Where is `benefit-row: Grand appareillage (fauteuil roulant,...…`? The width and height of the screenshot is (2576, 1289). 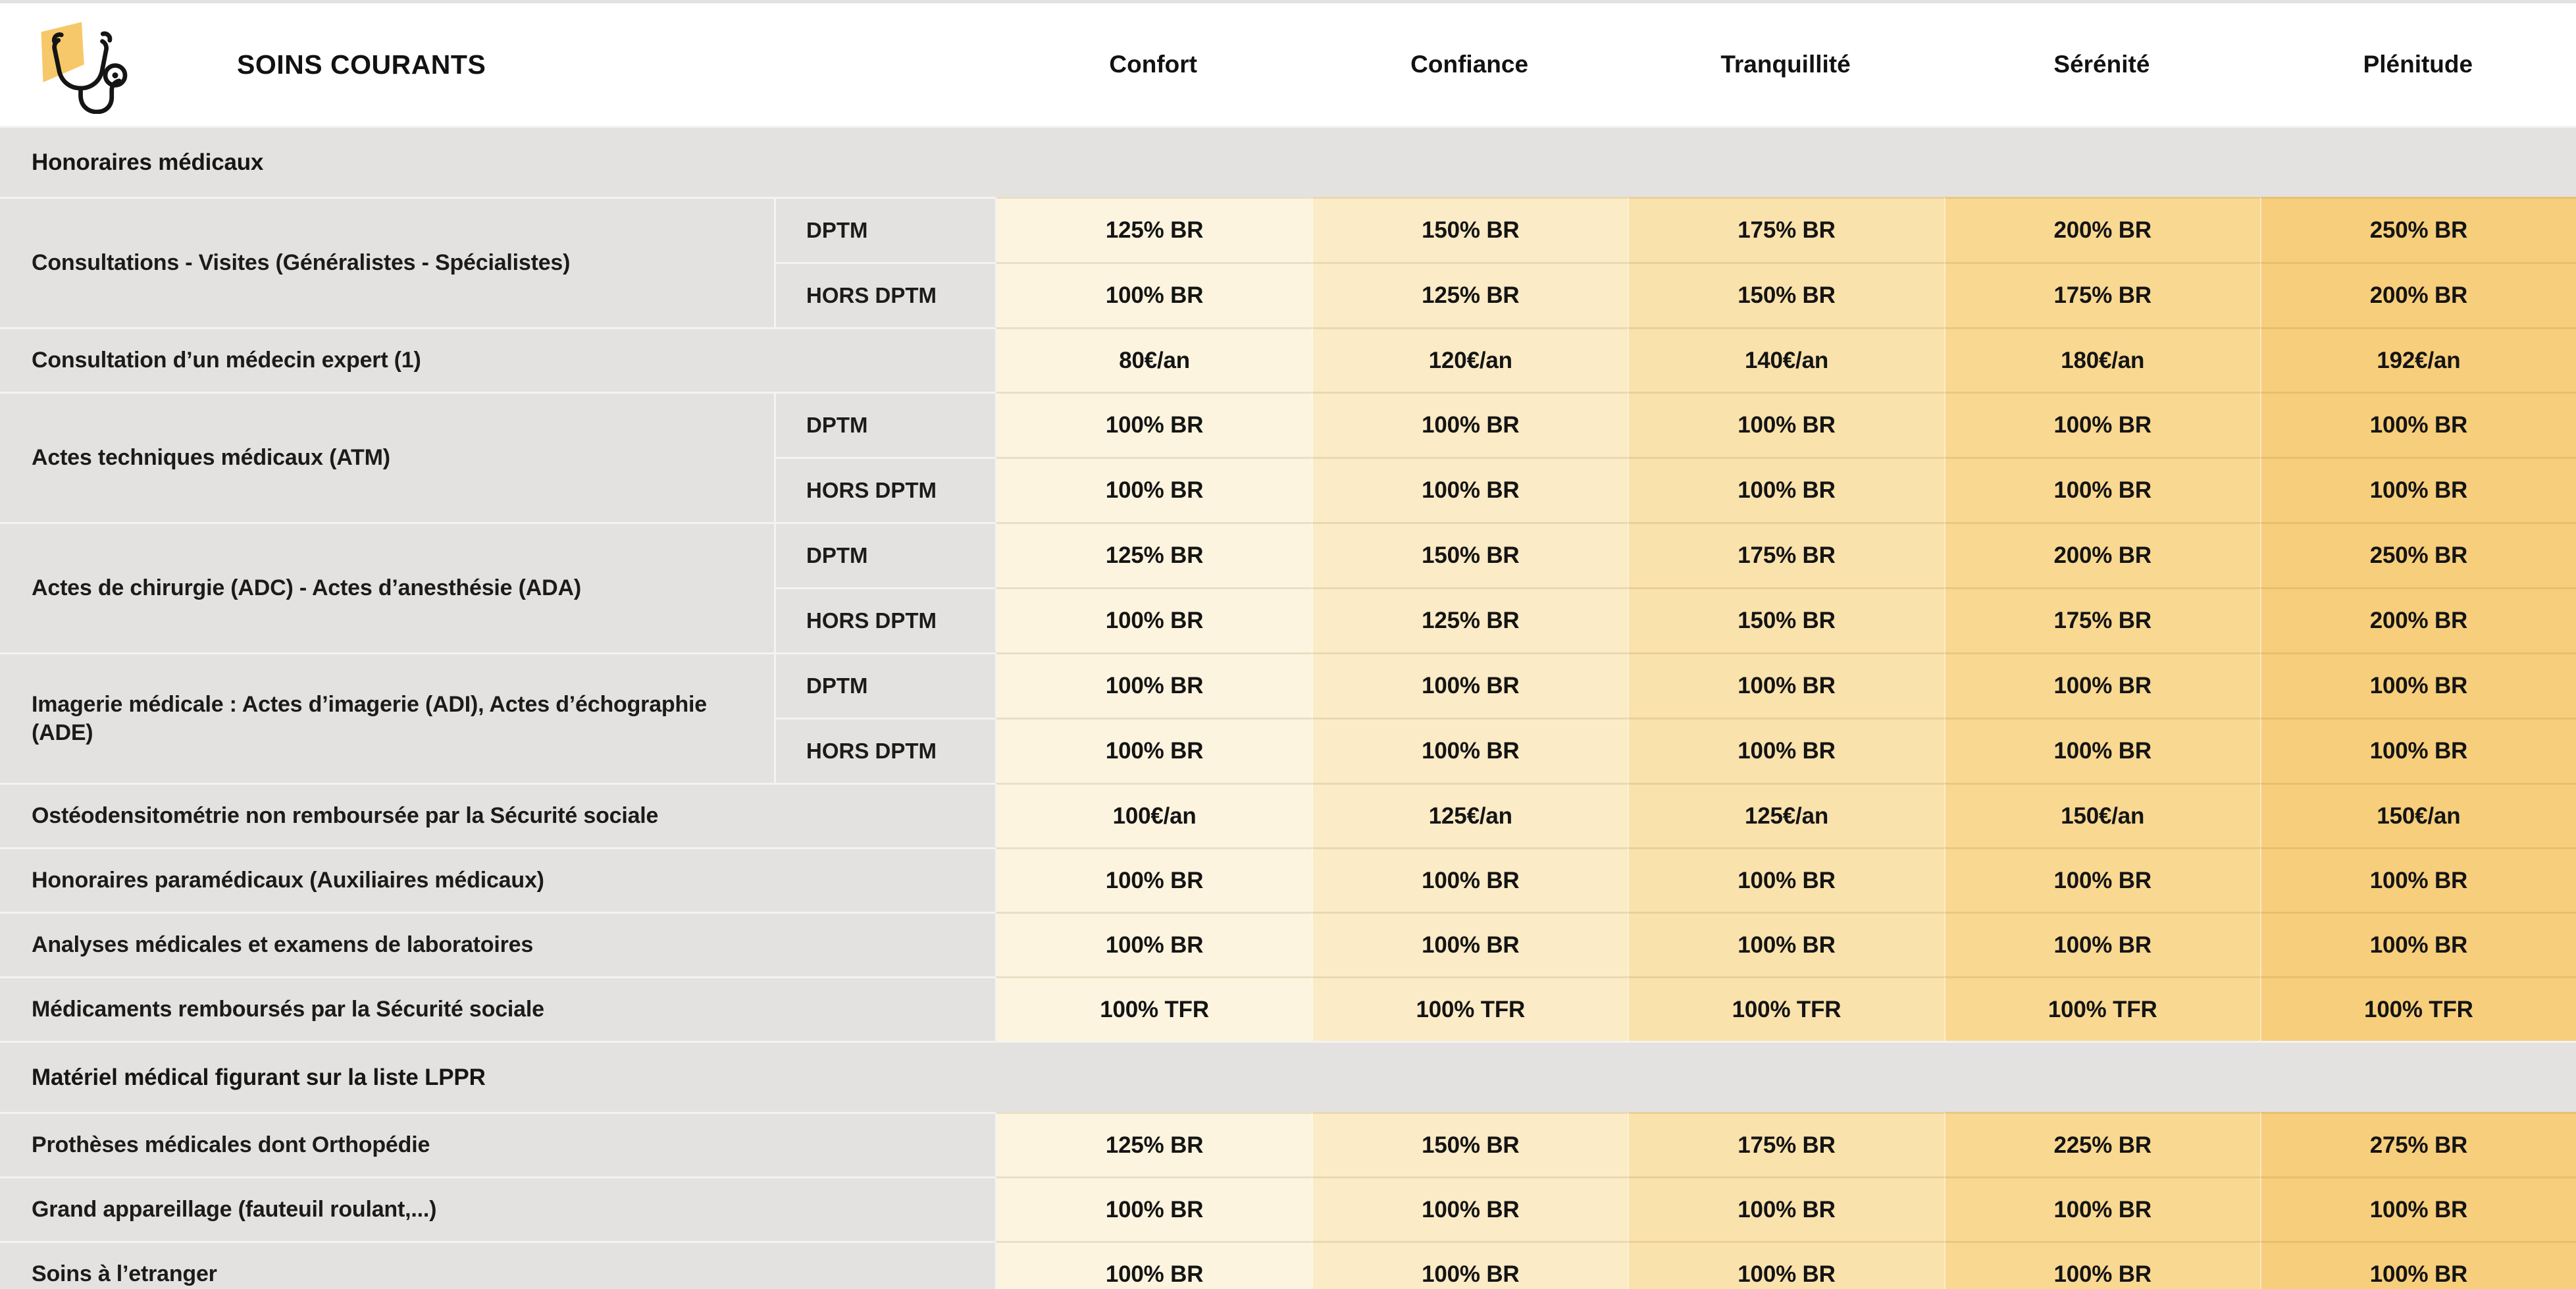
benefit-row: Grand appareillage (fauteuil roulant,...… is located at coordinates (1288, 1208).